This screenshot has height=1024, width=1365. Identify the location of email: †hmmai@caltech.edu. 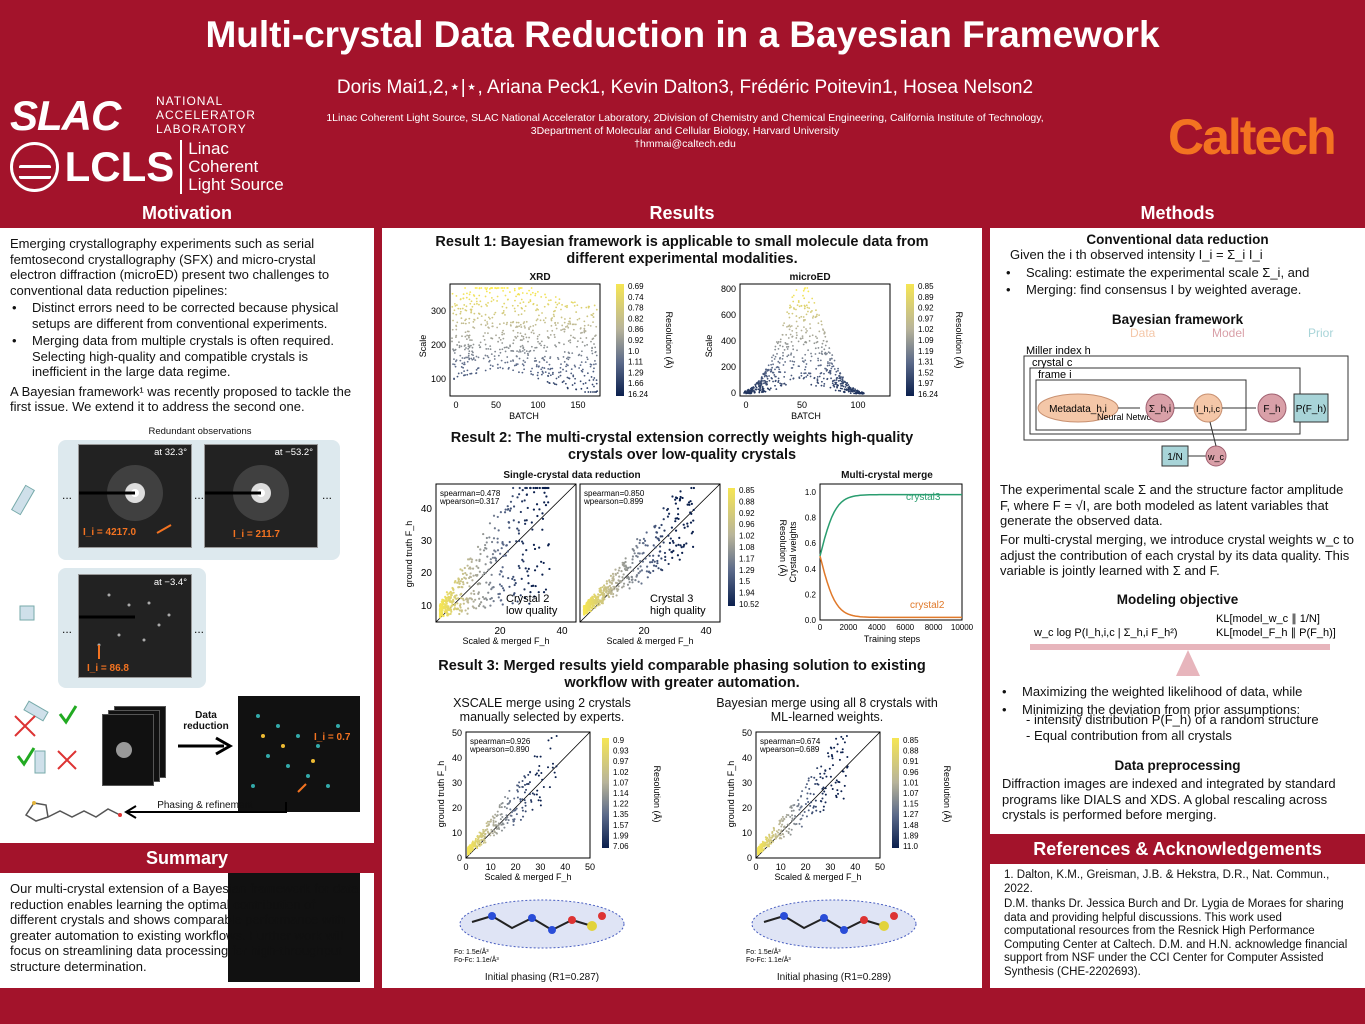
(685, 144).